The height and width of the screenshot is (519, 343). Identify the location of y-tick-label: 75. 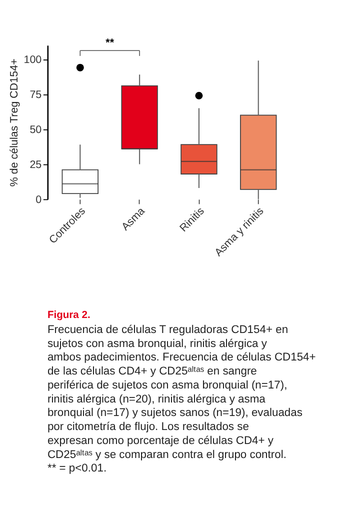
(36, 95).